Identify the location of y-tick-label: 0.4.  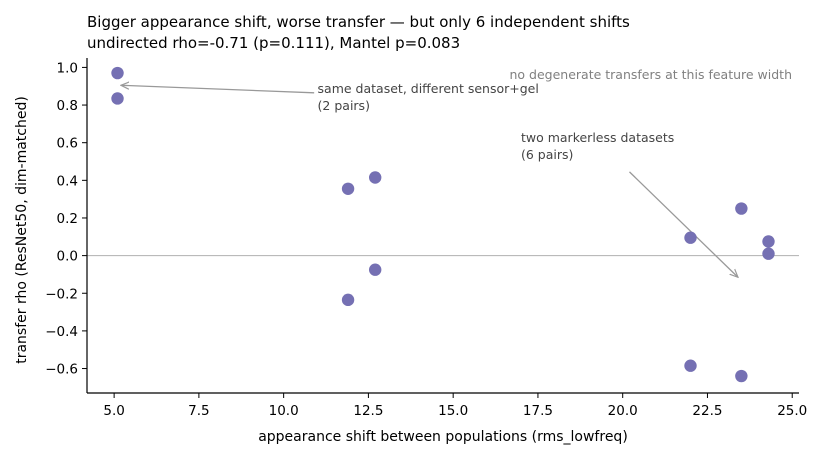
(67, 181).